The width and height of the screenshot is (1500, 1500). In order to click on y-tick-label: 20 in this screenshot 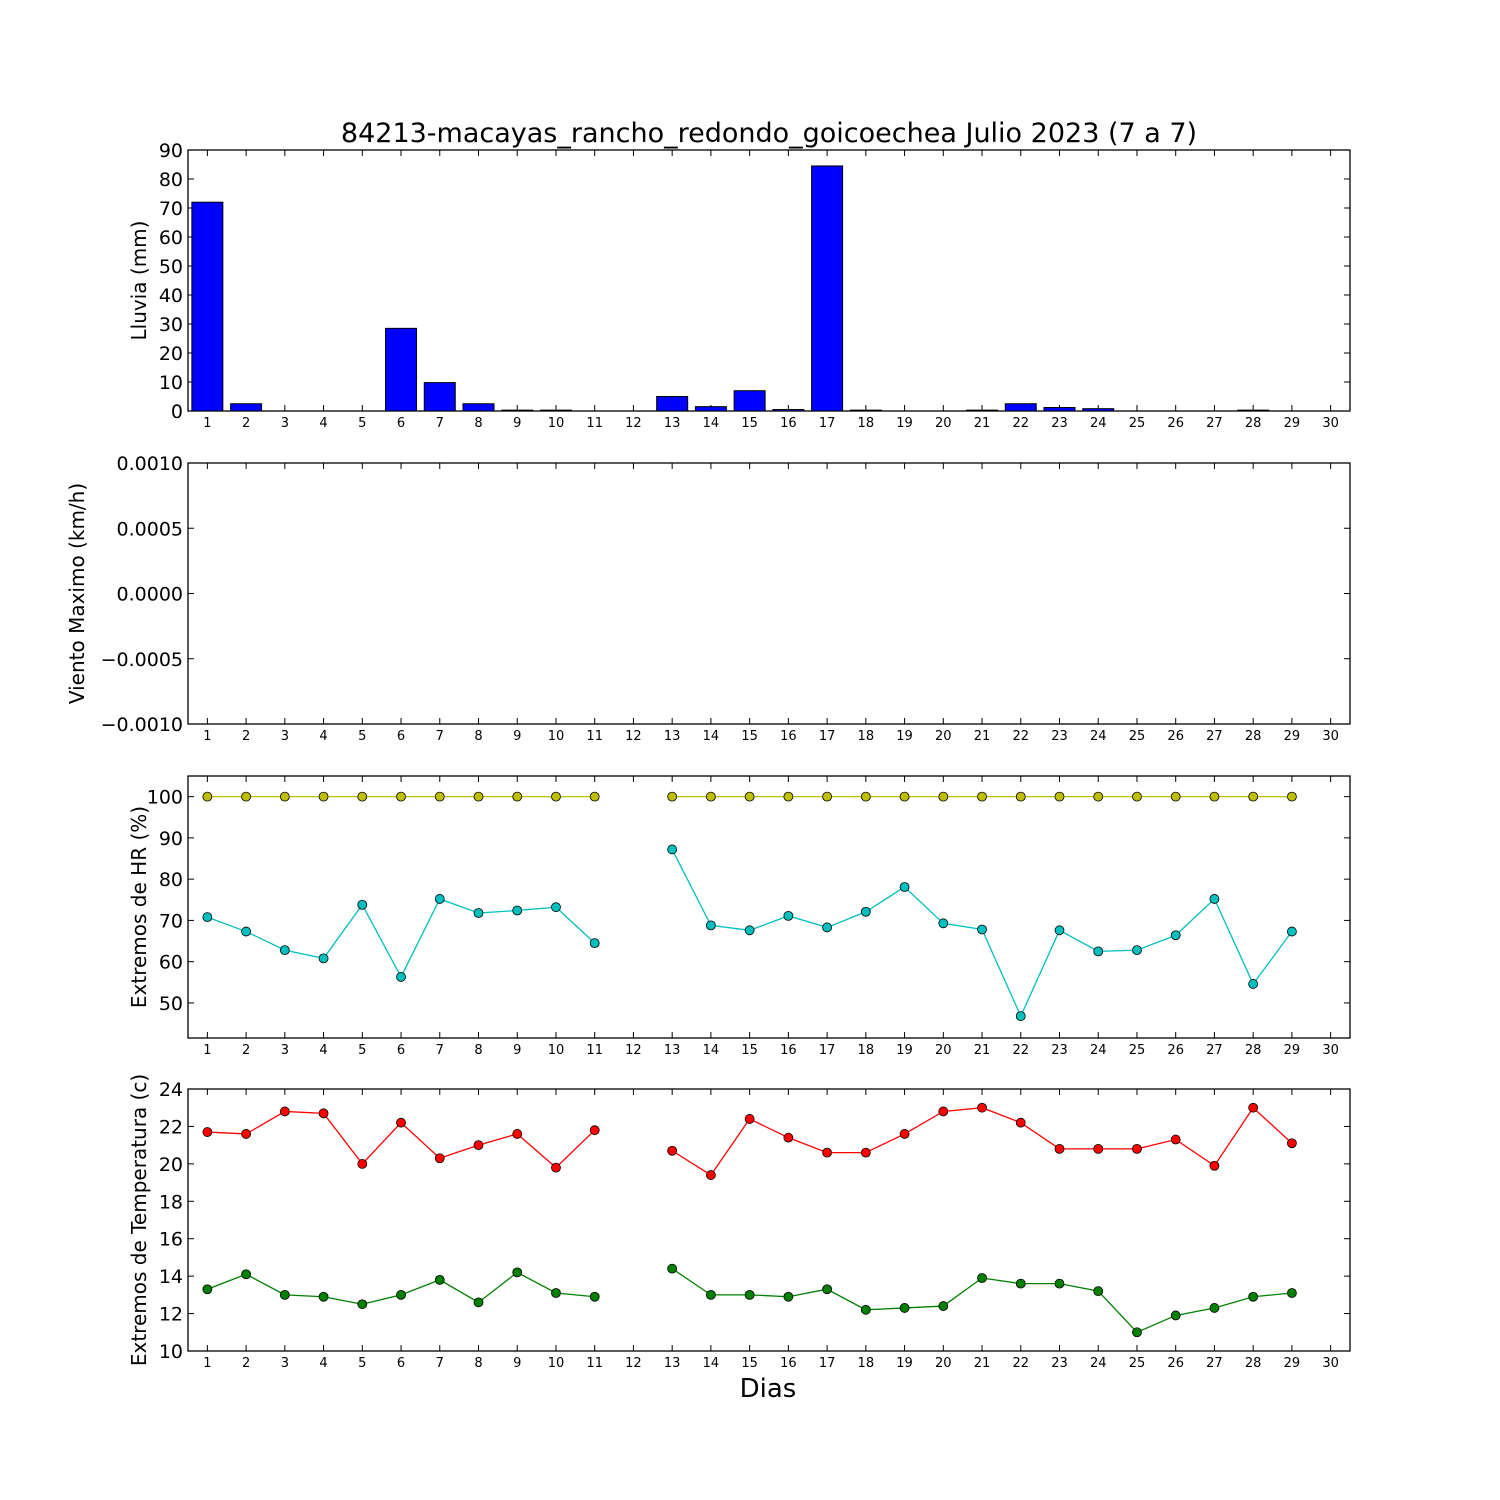, I will do `click(171, 354)`.